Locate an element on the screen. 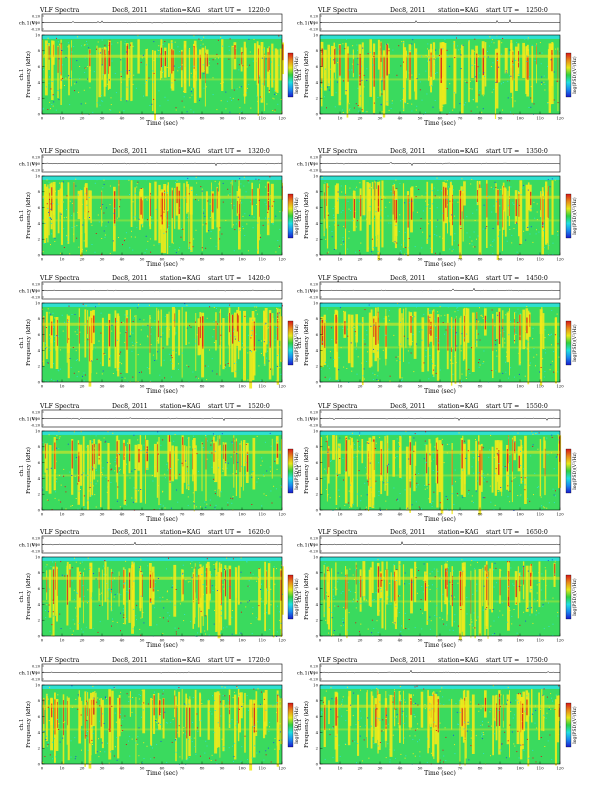 The image size is (612, 792). spectrogram-image is located at coordinates (163, 78).